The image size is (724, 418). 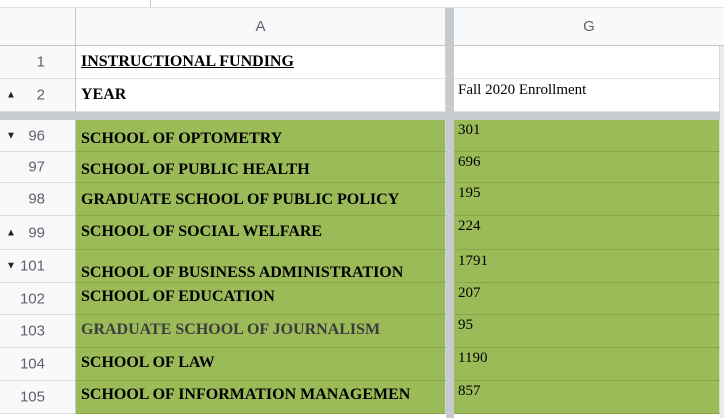 I want to click on cell-g-2: Fall 2020 Enrollment, so click(x=587, y=95).